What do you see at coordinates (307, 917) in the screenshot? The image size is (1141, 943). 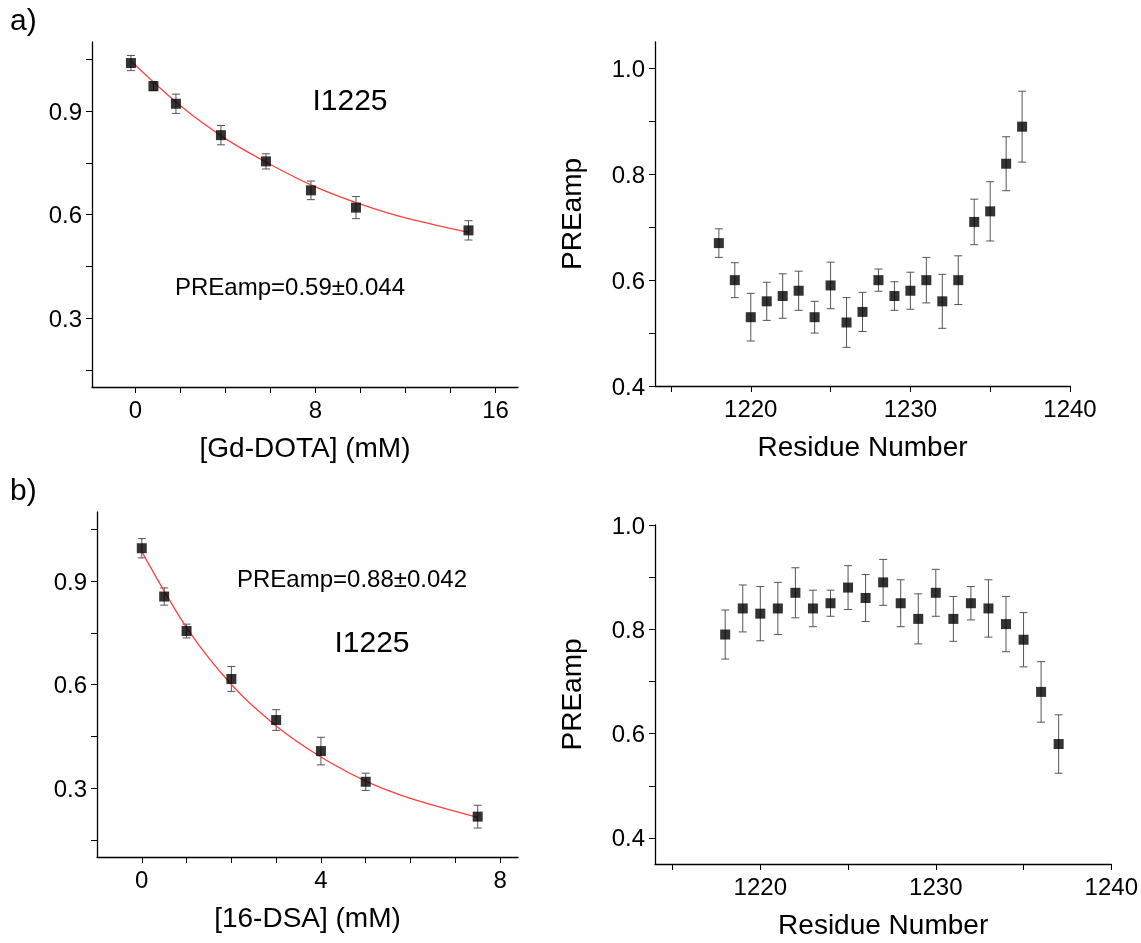 I see `x-axis-title: [16-DSA] (mM)` at bounding box center [307, 917].